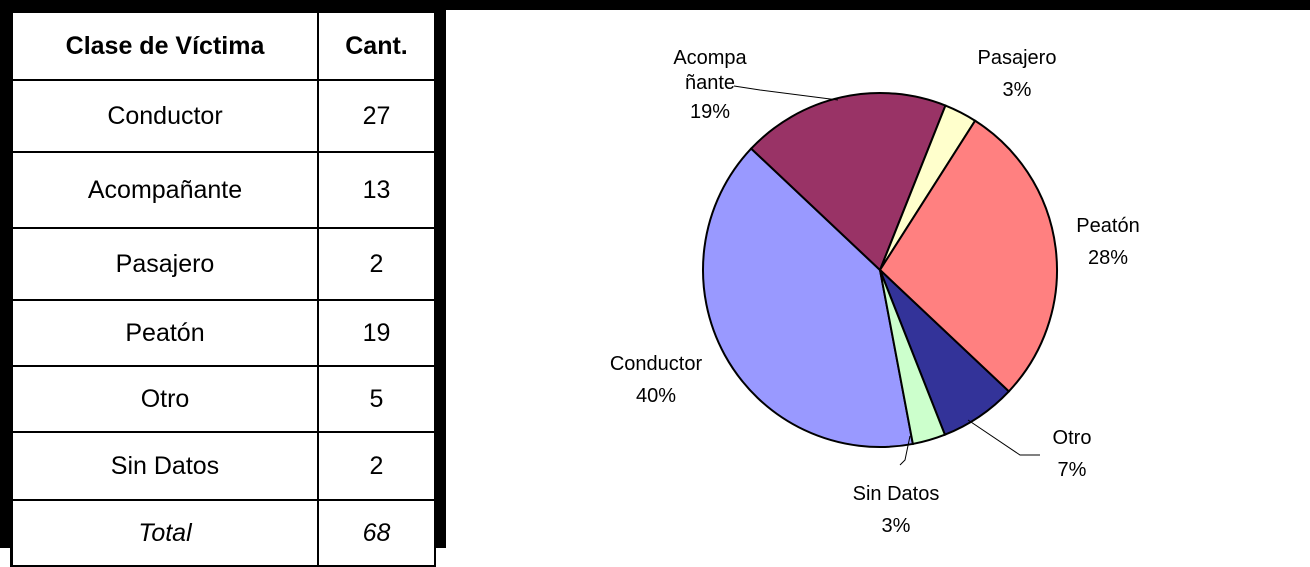 This screenshot has width=1310, height=567. Describe the element at coordinates (1017, 74) in the screenshot. I see `slice-label: Pasajero 3%` at that location.